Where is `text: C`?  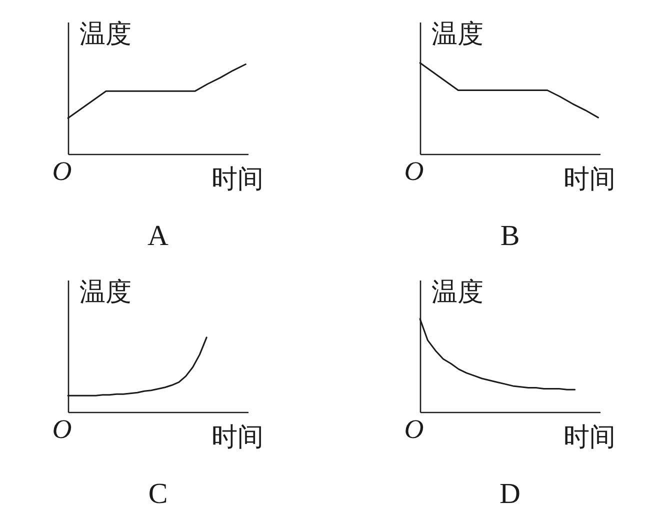
text: C is located at coordinates (158, 494).